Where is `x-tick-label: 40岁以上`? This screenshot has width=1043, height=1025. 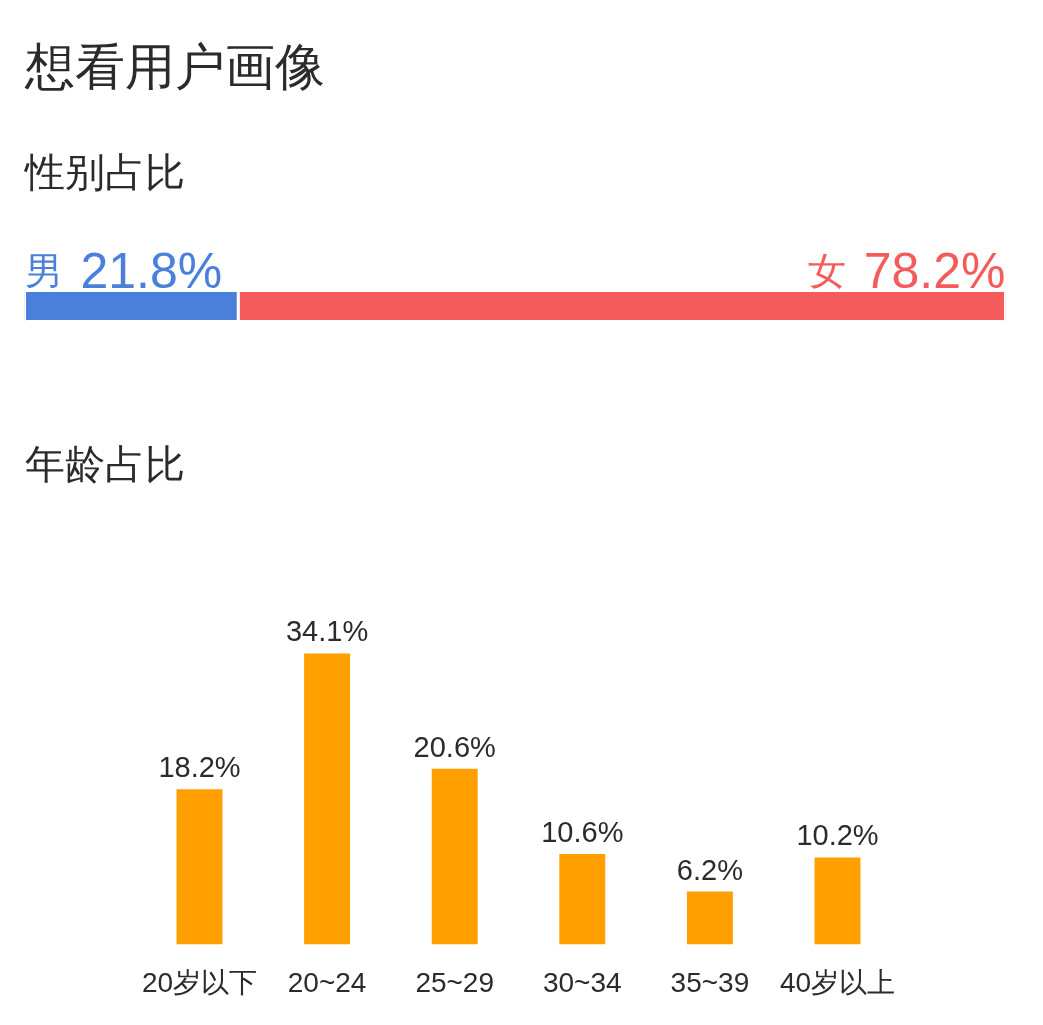 x-tick-label: 40岁以上 is located at coordinates (837, 982).